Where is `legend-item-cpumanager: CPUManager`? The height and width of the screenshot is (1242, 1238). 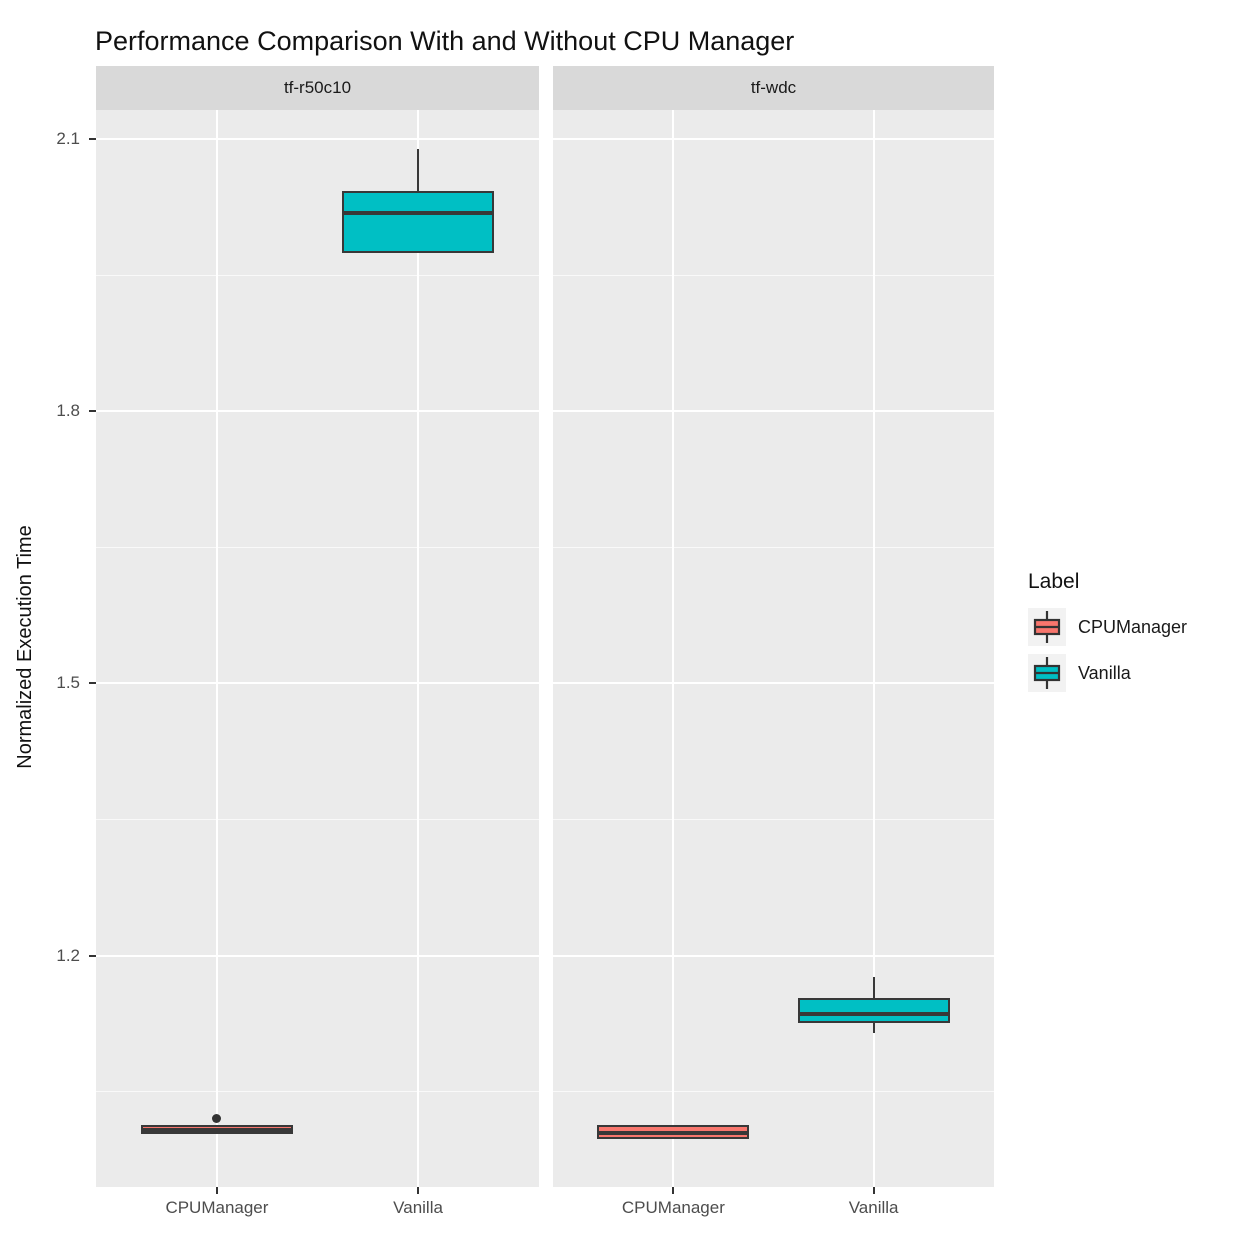 legend-item-cpumanager: CPUManager is located at coordinates (1107, 627).